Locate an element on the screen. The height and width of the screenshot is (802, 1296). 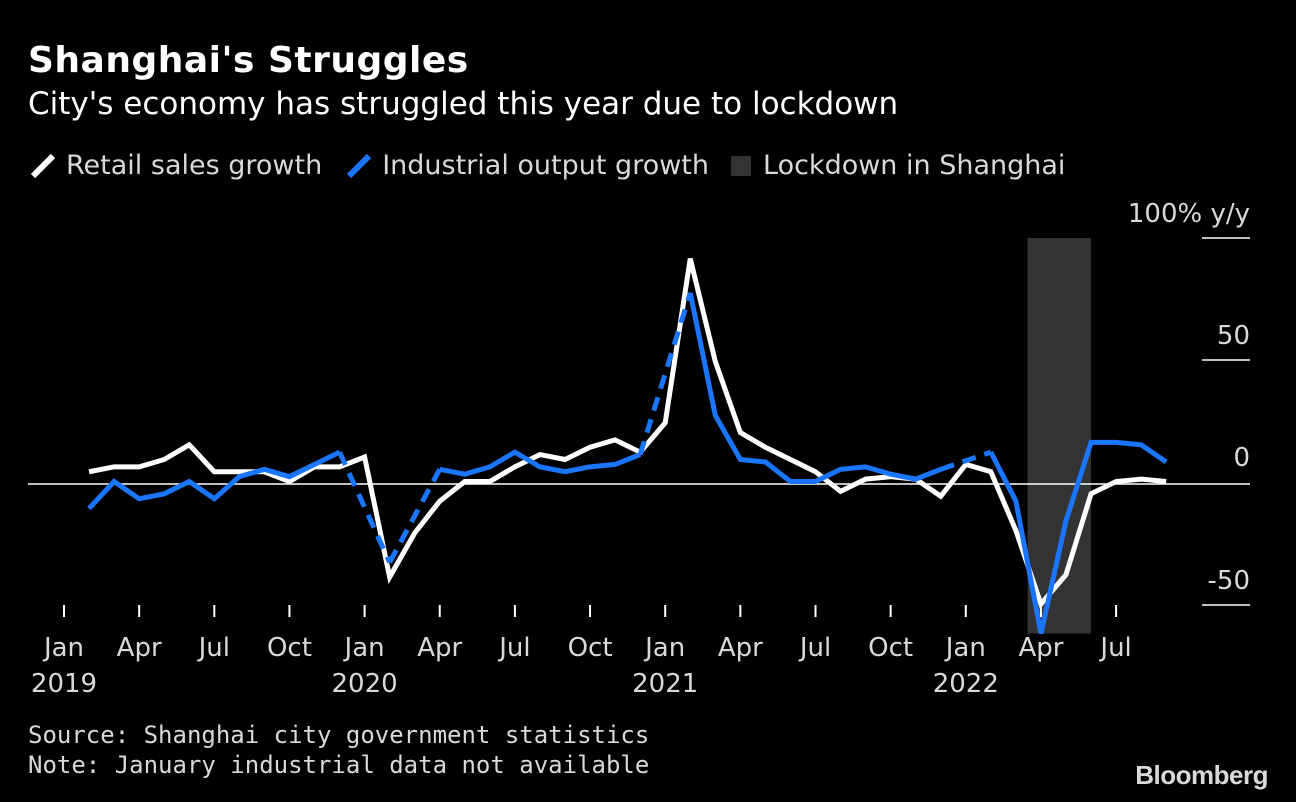
legend-item-retail: Retail sales growth is located at coordinates (175, 165).